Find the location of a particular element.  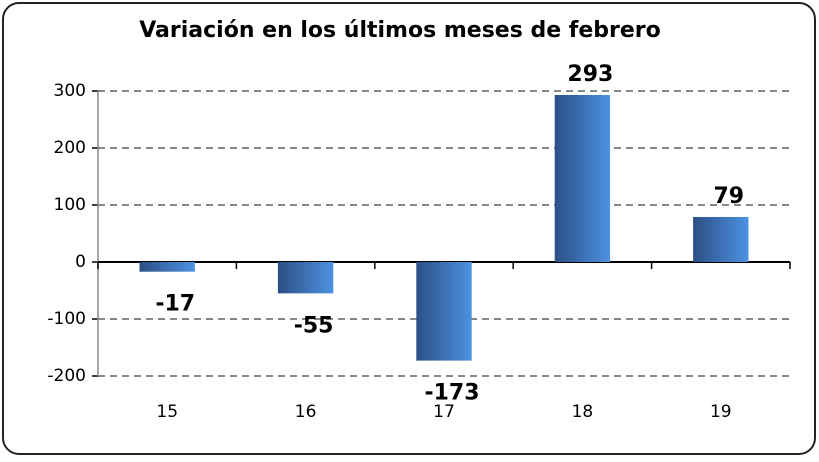

y-tick-label: 200 is located at coordinates (70, 148).